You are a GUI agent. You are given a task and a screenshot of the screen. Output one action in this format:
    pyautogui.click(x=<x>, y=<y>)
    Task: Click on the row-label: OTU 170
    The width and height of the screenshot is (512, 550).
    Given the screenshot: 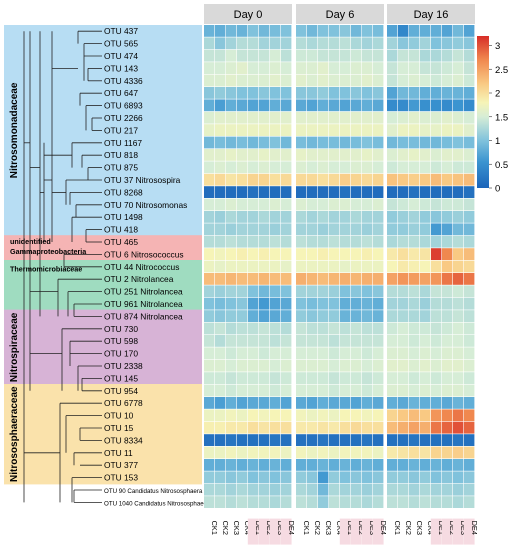 What is the action you would take?
    pyautogui.click(x=121, y=354)
    